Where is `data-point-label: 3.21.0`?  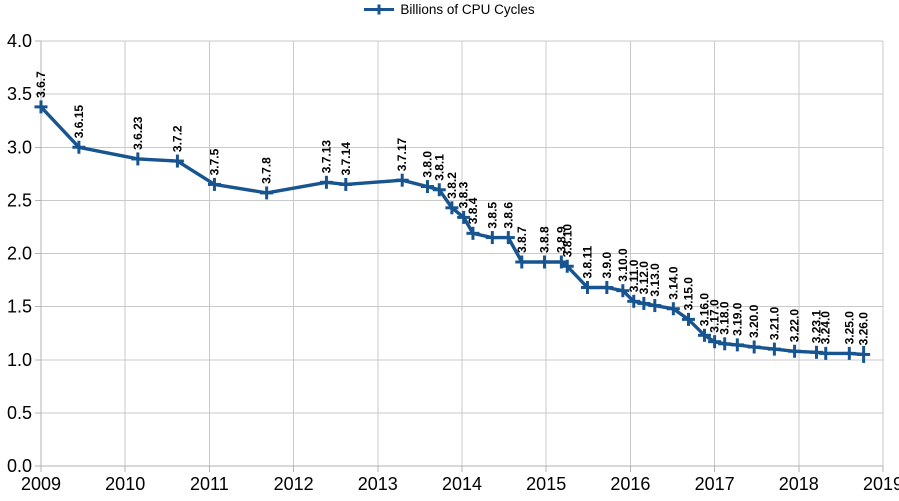
data-point-label: 3.21.0 is located at coordinates (774, 323).